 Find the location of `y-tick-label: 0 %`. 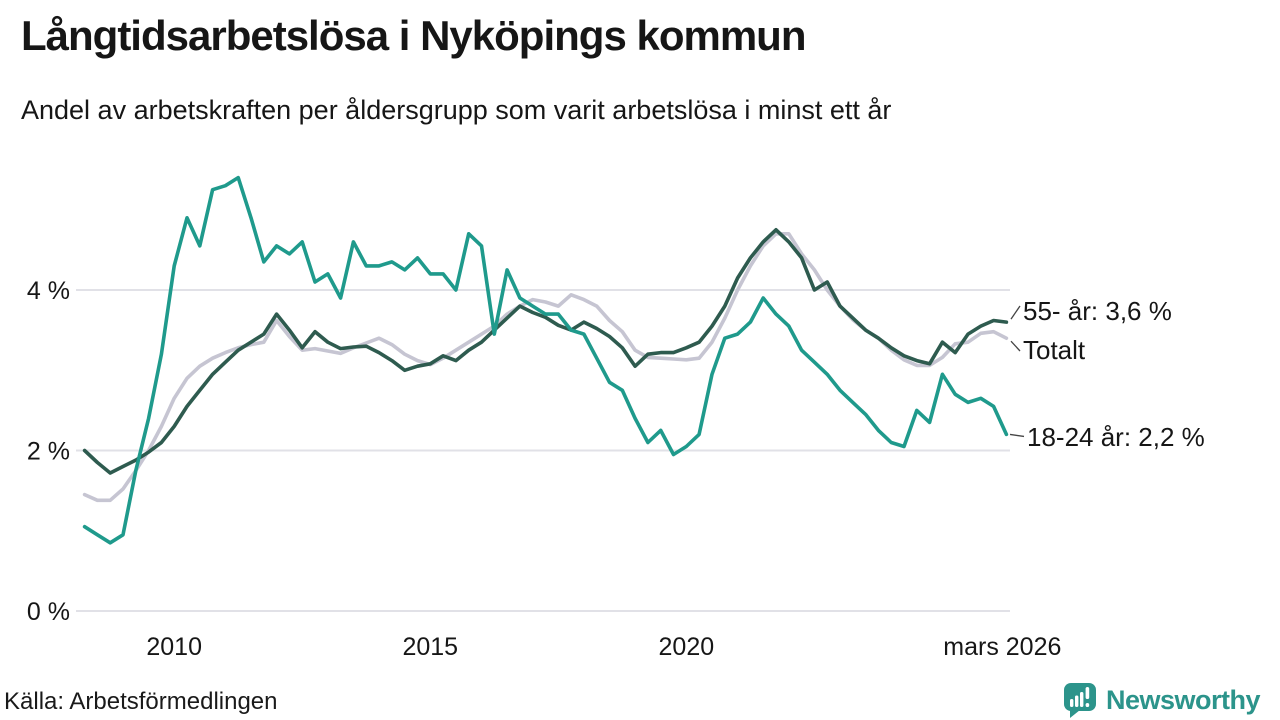

y-tick-label: 0 % is located at coordinates (48, 612).